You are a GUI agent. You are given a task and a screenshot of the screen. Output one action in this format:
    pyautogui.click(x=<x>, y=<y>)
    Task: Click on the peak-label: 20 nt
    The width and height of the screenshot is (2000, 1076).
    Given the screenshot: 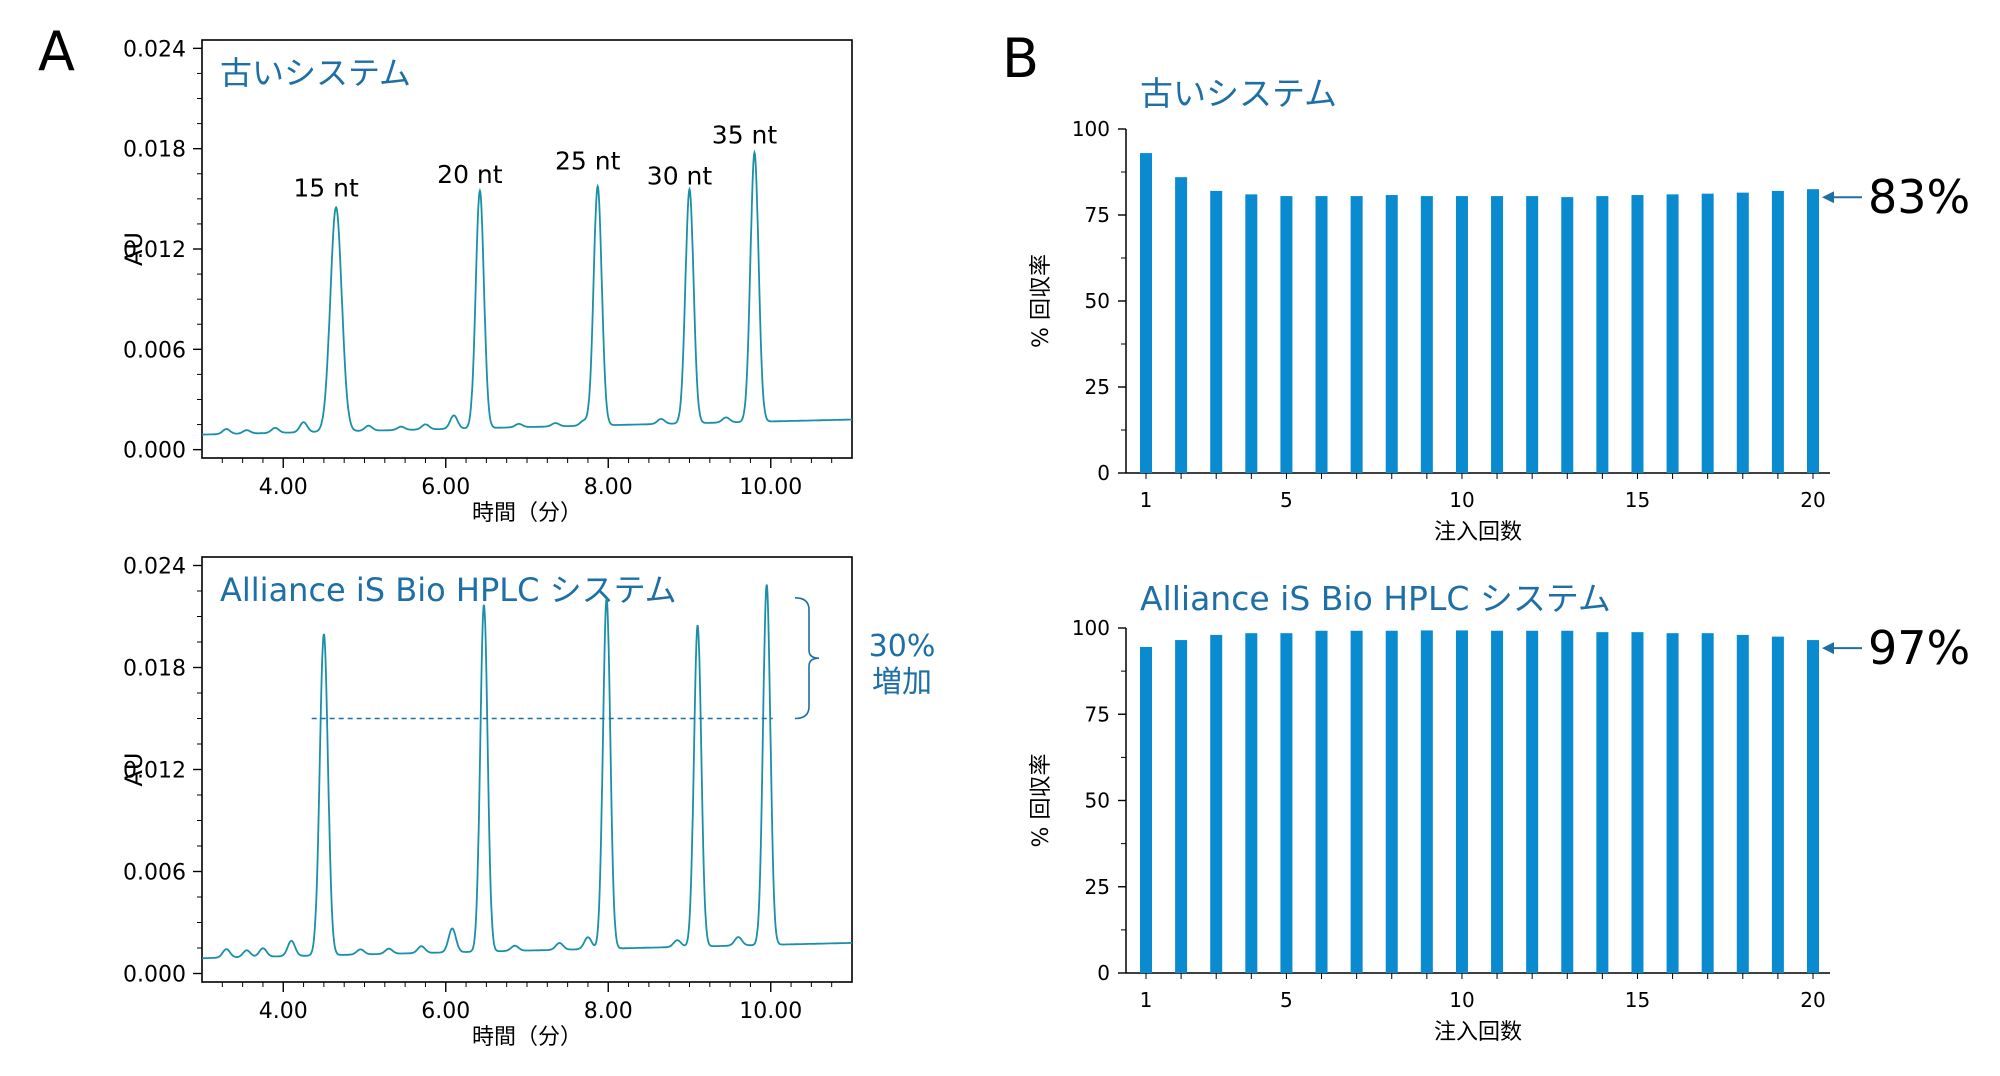 What is the action you would take?
    pyautogui.click(x=470, y=174)
    